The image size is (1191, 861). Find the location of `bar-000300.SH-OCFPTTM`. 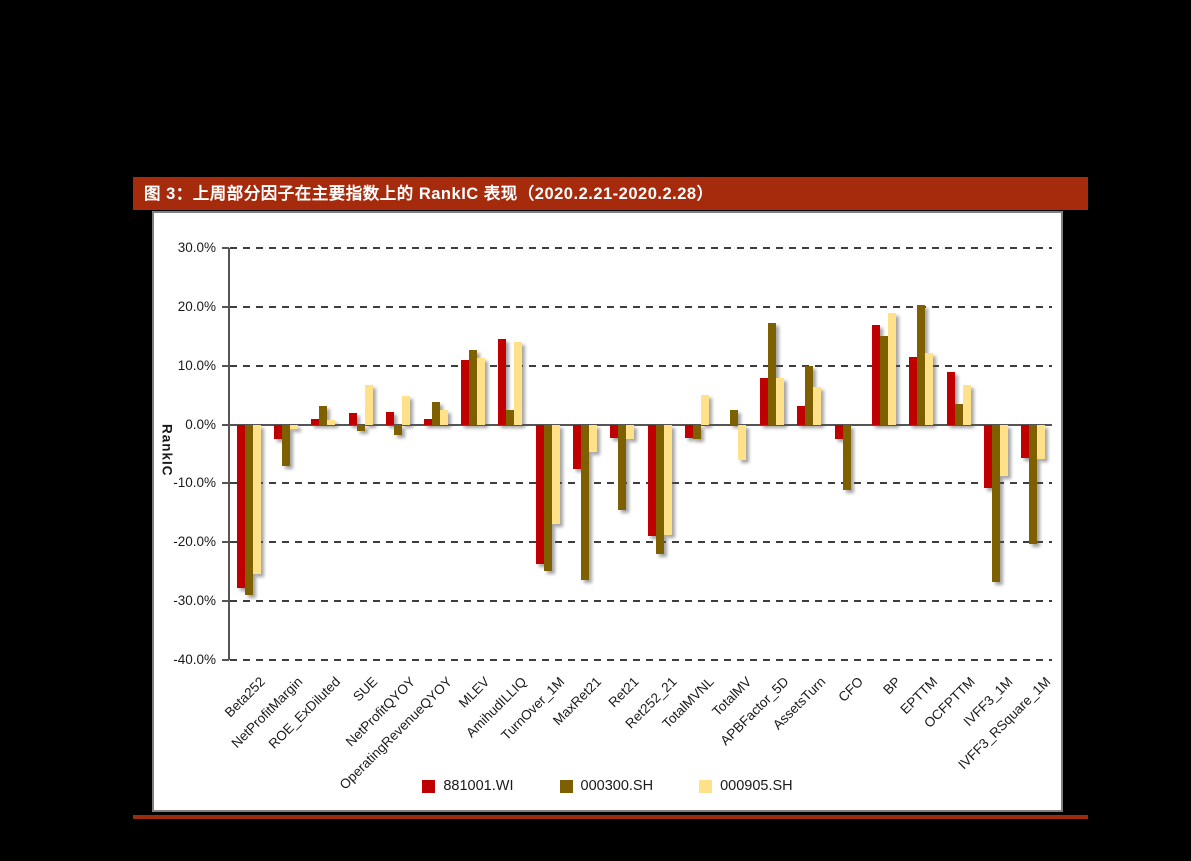

bar-000300.SH-OCFPTTM is located at coordinates (958, 414).